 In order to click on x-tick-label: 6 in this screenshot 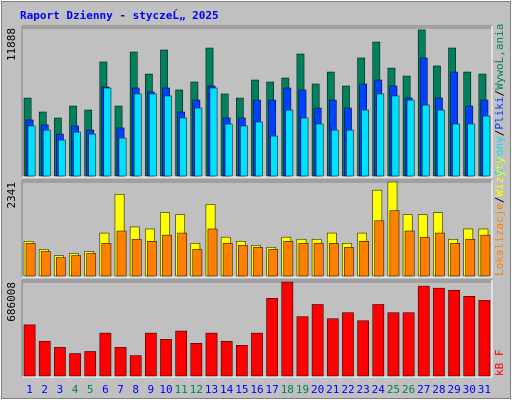, I will do `click(105, 389)`.